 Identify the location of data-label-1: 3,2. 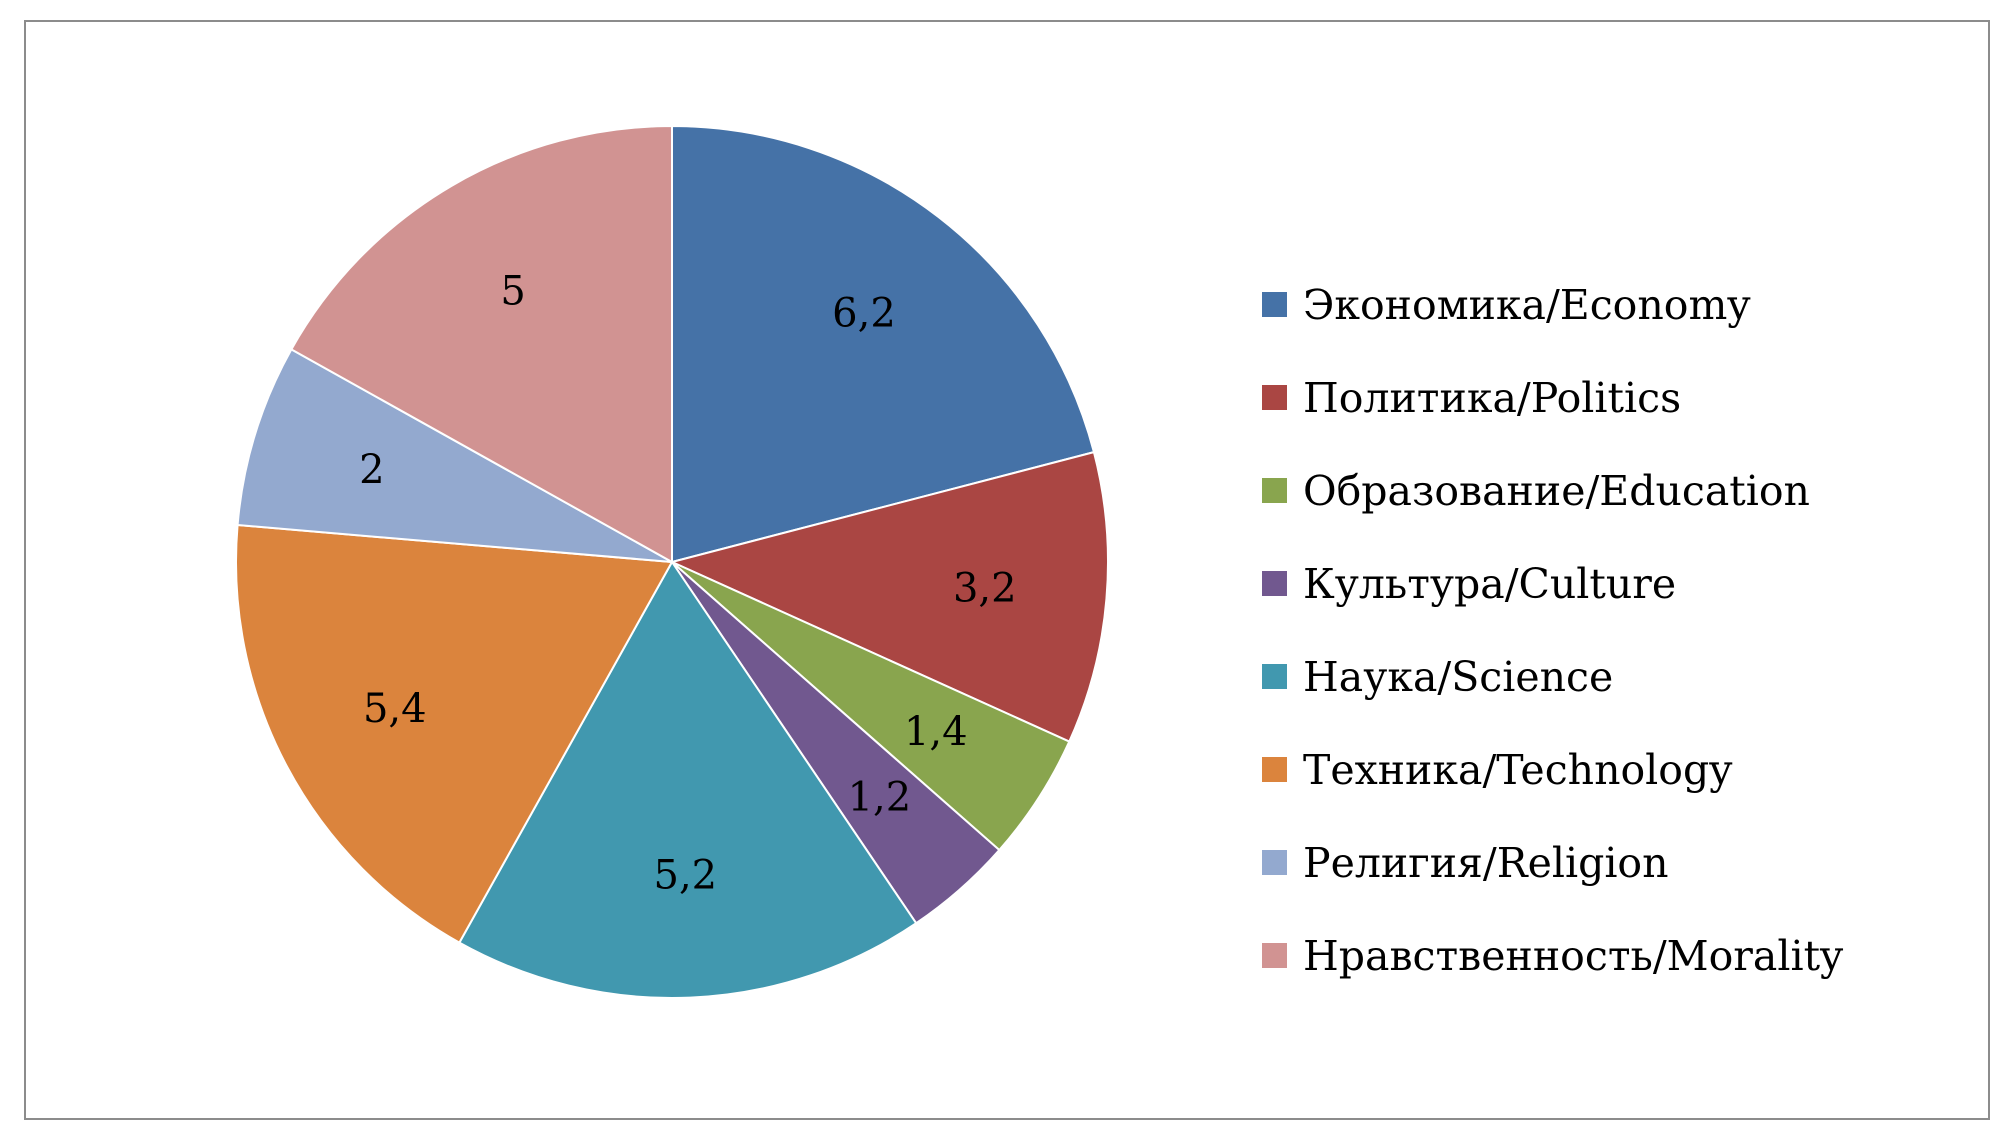
(985, 589).